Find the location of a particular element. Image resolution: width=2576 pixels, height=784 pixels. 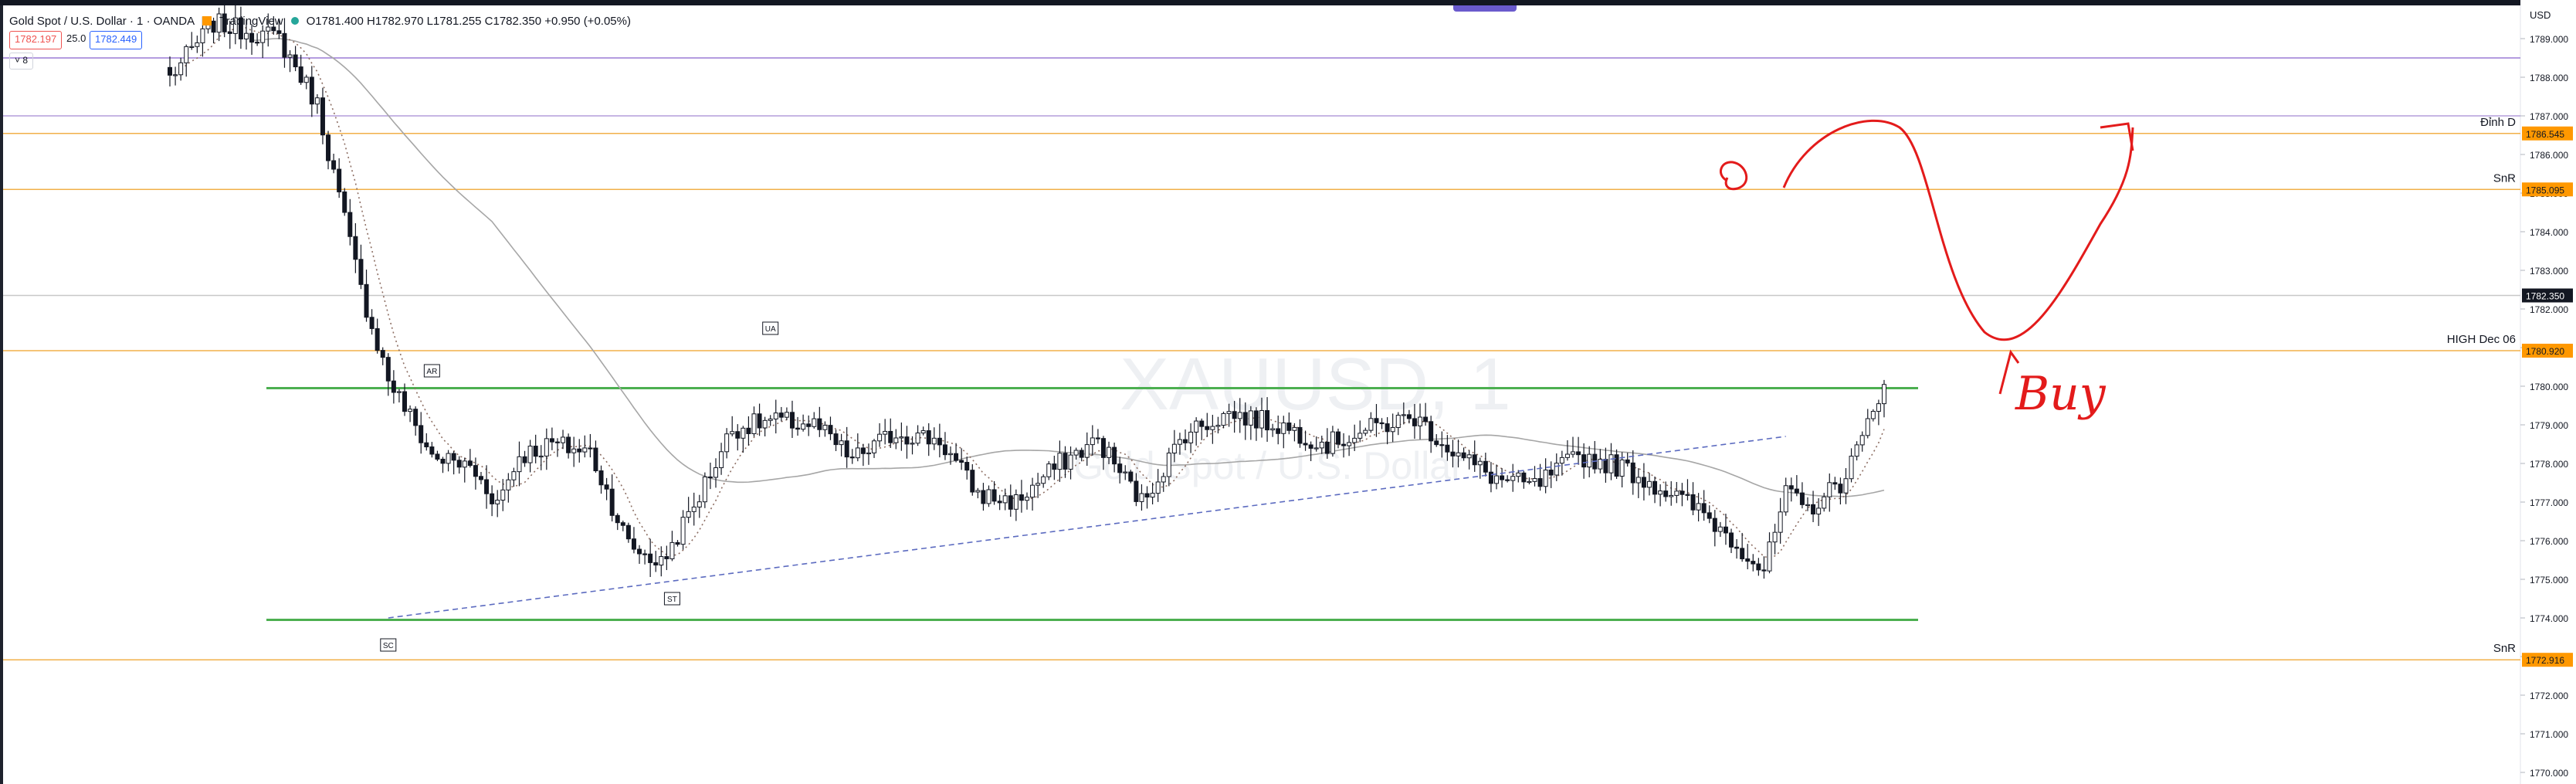

symbol-title: Gold Spot / U.S. Dollar · 1 · OANDA is located at coordinates (102, 21).